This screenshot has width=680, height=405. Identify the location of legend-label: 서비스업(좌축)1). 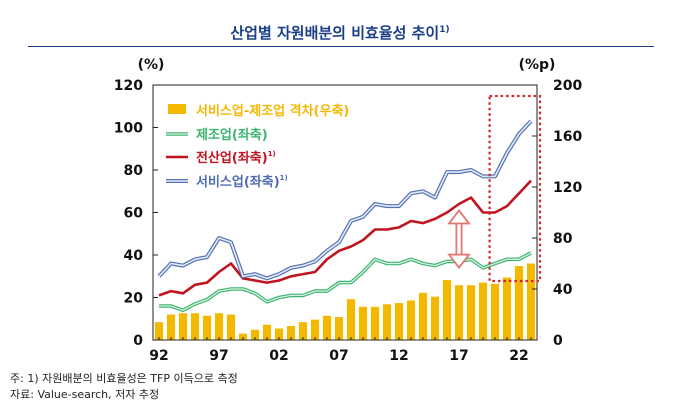
(242, 182).